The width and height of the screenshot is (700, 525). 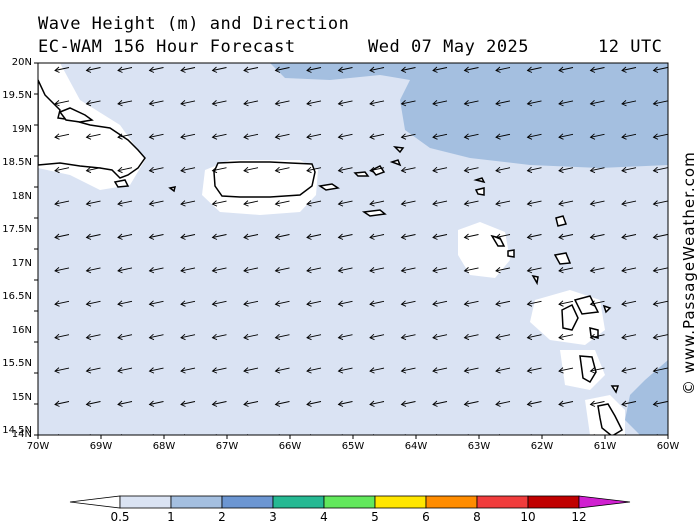 What do you see at coordinates (76, 115) in the screenshot?
I see `hispaniola-peninsula` at bounding box center [76, 115].